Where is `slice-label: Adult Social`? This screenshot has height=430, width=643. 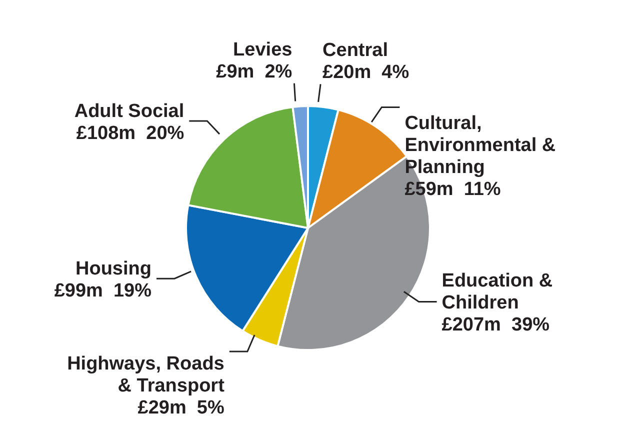 slice-label: Adult Social is located at coordinates (129, 111).